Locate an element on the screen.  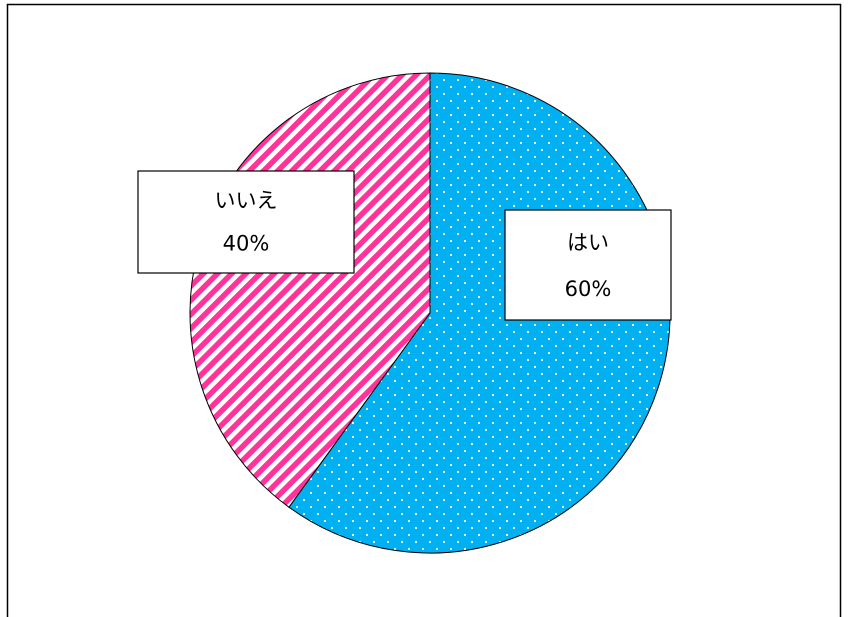
slice-percent-label: 60% is located at coordinates (588, 289).